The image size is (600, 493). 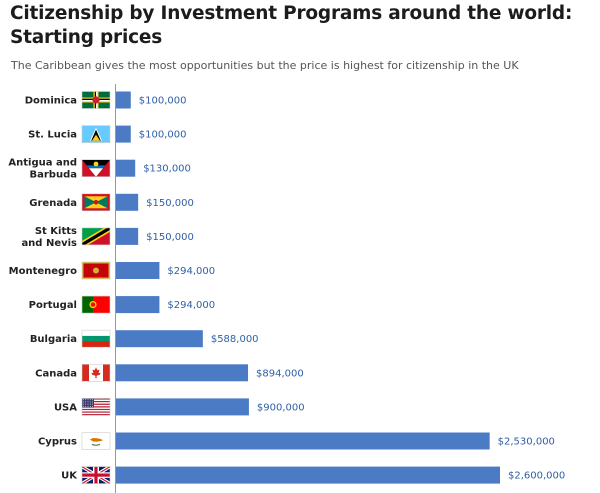 What do you see at coordinates (65, 407) in the screenshot?
I see `category-label-usa: USA` at bounding box center [65, 407].